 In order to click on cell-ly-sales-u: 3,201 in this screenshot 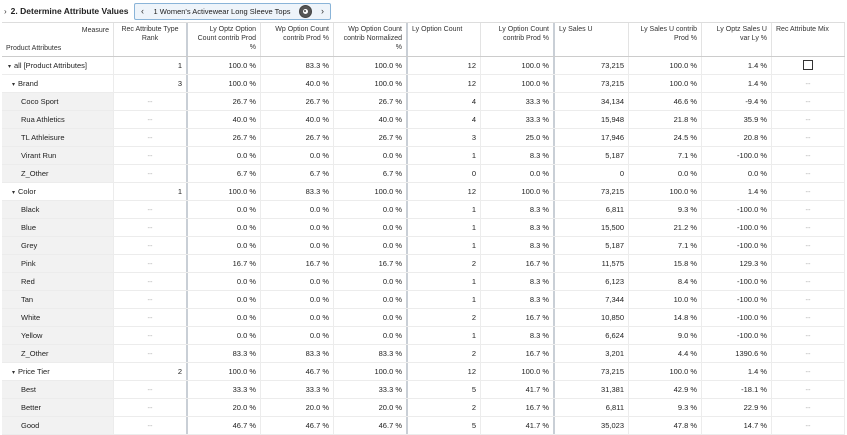, I will do `click(592, 353)`.